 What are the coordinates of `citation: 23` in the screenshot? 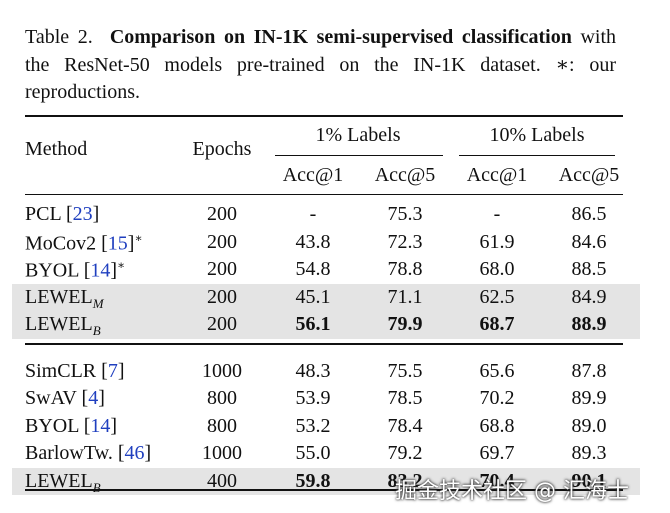 It's located at (82, 214).